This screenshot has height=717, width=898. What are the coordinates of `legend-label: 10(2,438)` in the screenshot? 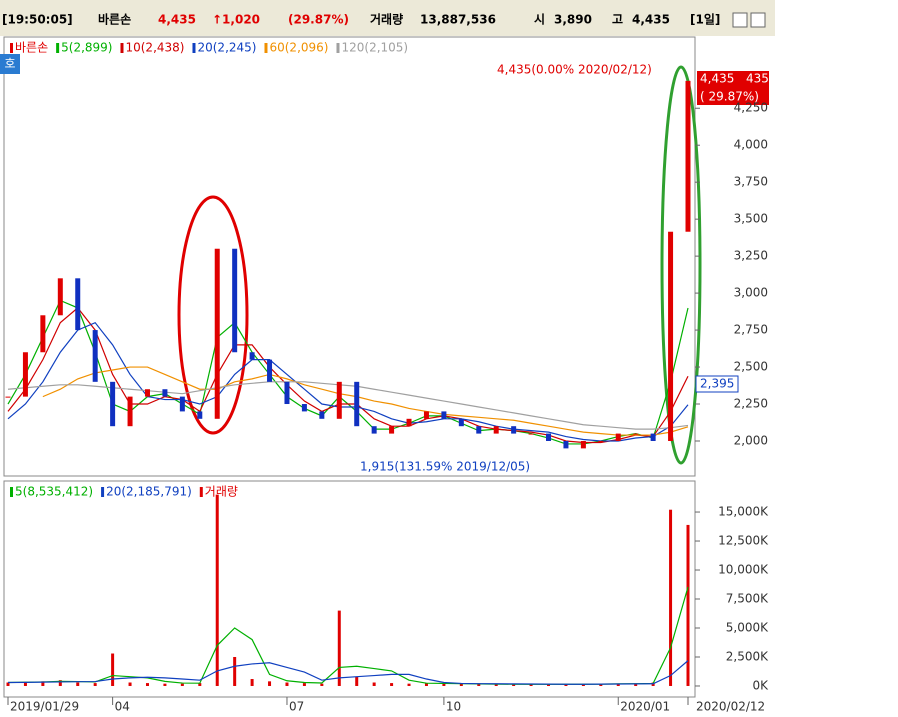 It's located at (154, 48).